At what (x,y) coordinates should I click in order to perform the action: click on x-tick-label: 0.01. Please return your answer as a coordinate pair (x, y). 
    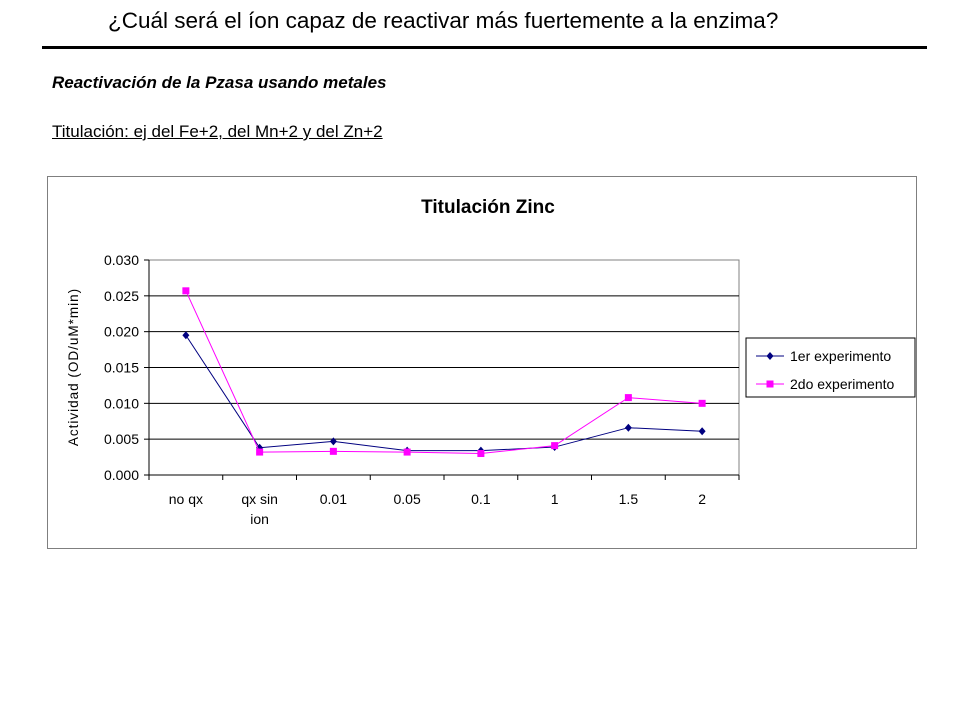
    Looking at the image, I should click on (333, 499).